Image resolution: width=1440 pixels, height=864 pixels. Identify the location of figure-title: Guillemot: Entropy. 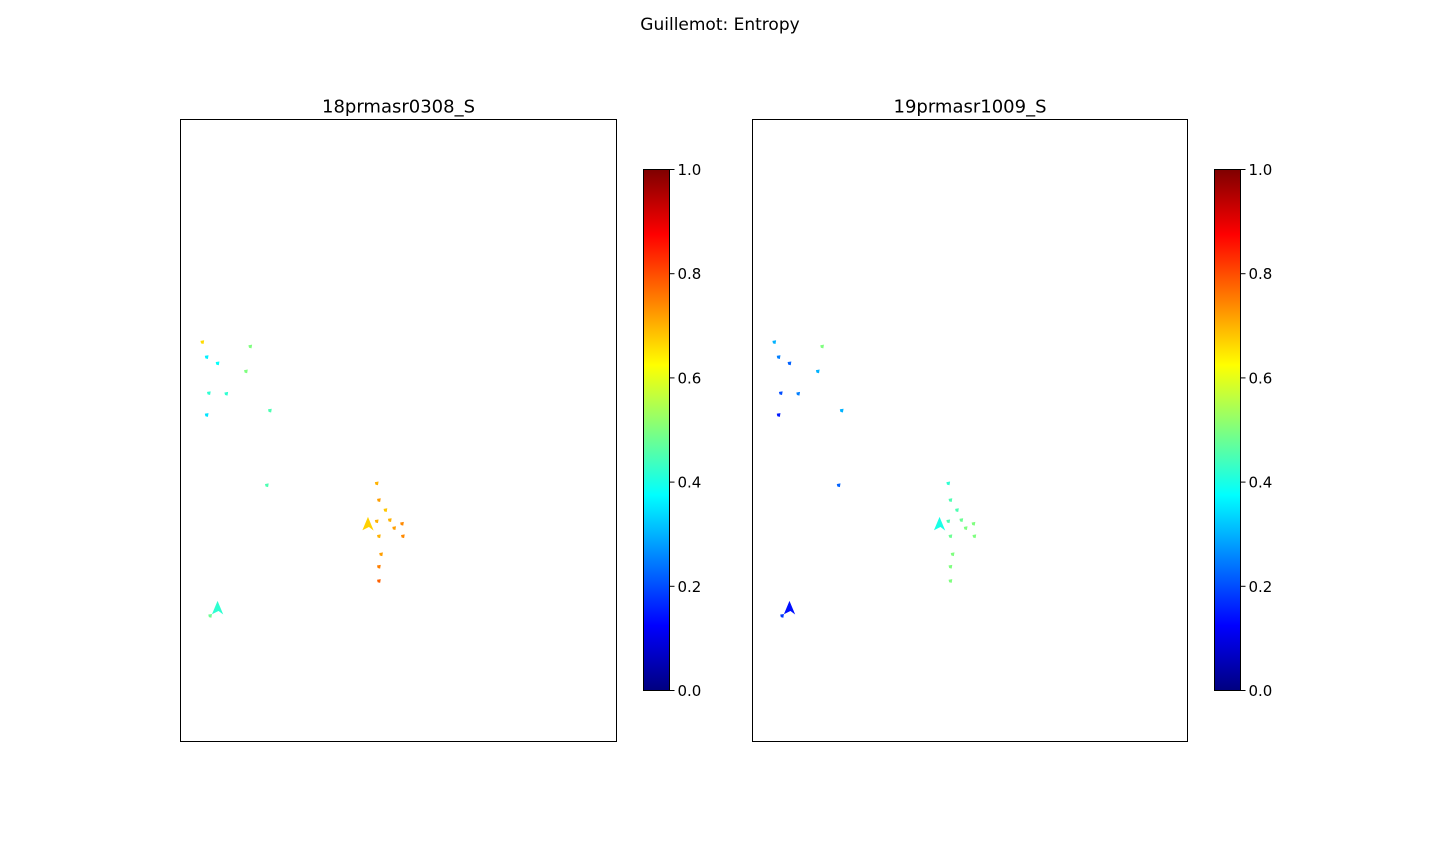
(719, 25).